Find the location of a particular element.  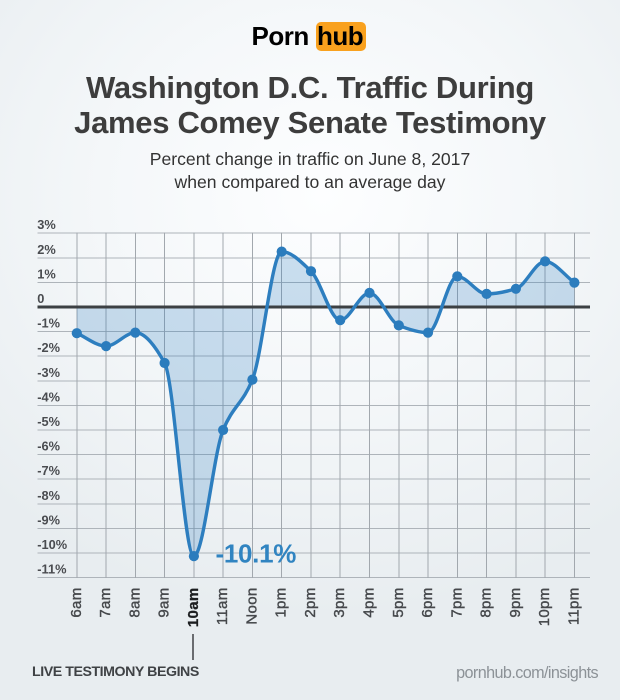

svg-text: 11pm is located at coordinates (573, 607).